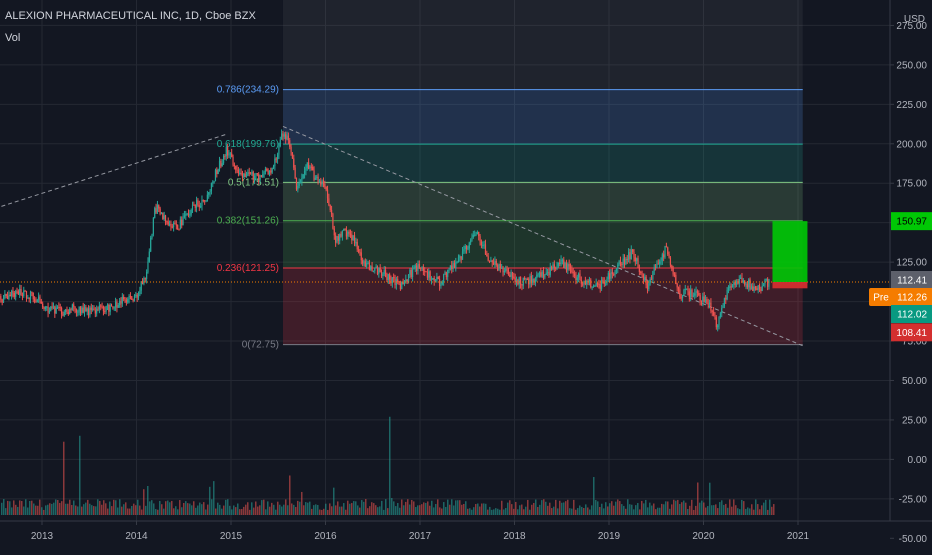 The height and width of the screenshot is (555, 932). I want to click on price-tag: 150.97, so click(911, 221).